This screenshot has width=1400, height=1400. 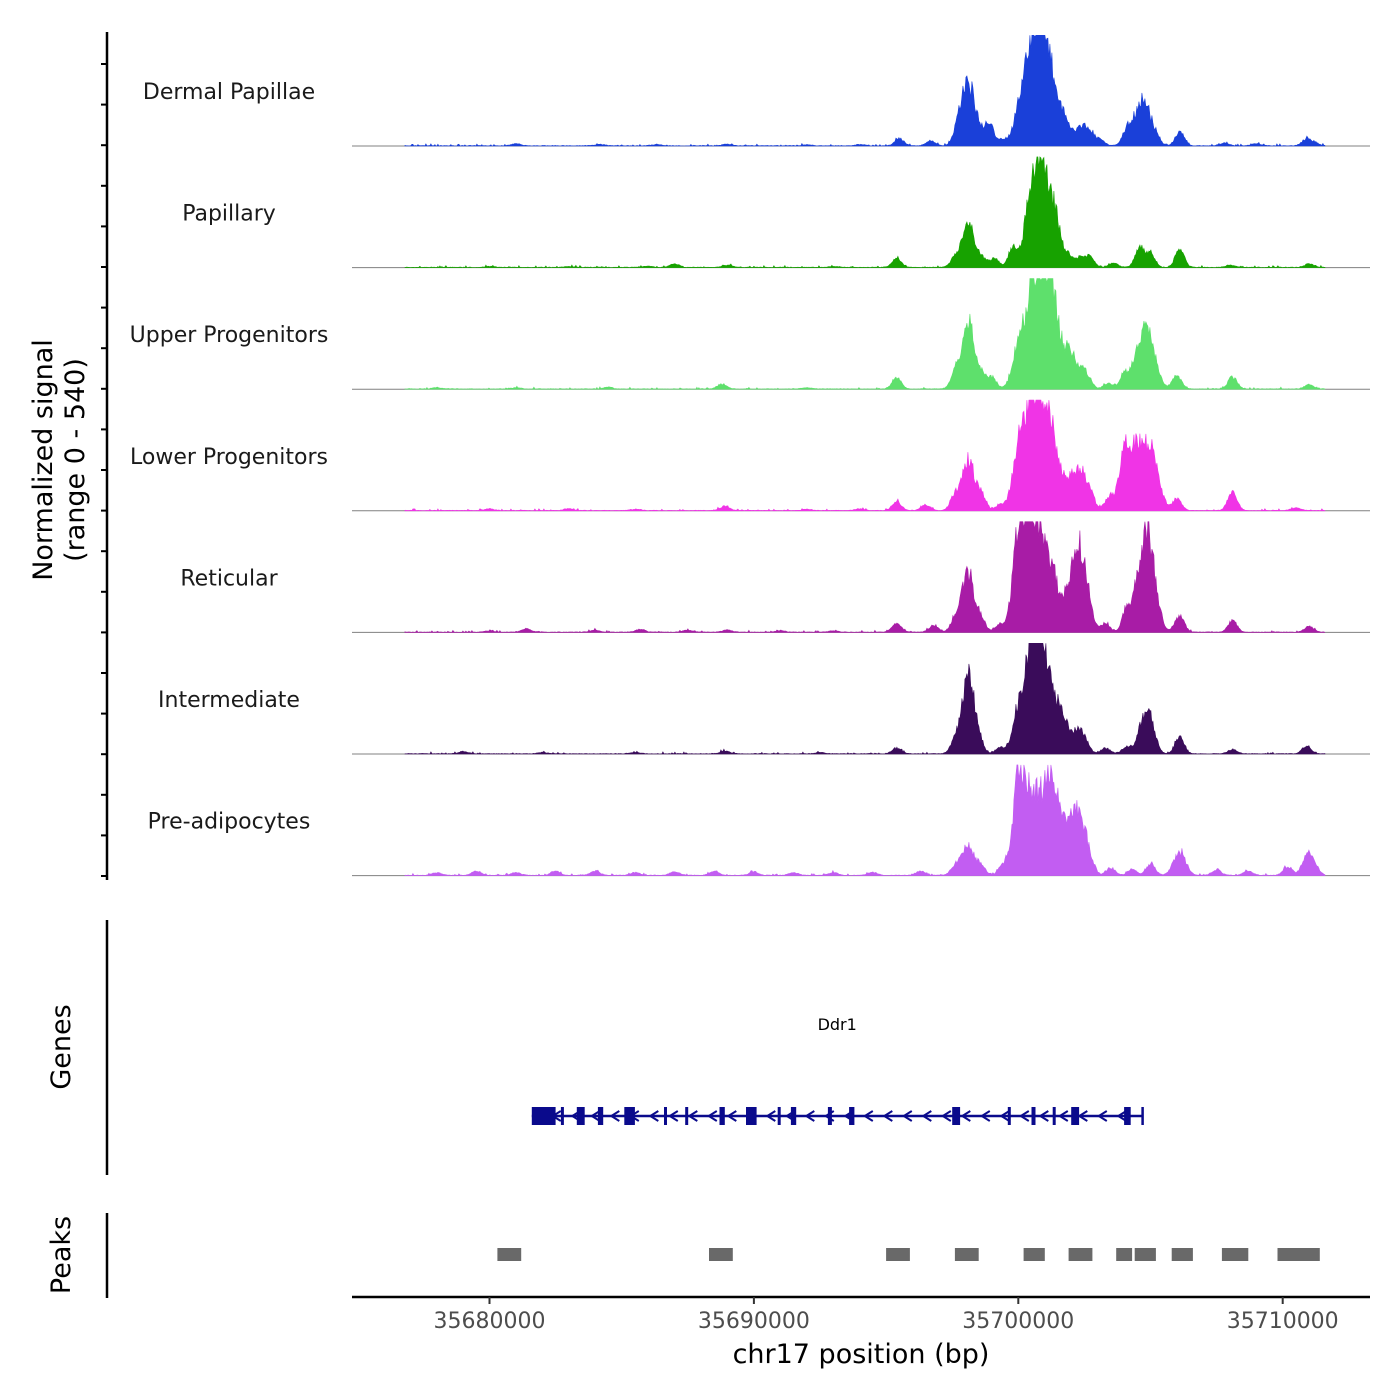 I want to click on track-label: Papillary, so click(x=229, y=214).